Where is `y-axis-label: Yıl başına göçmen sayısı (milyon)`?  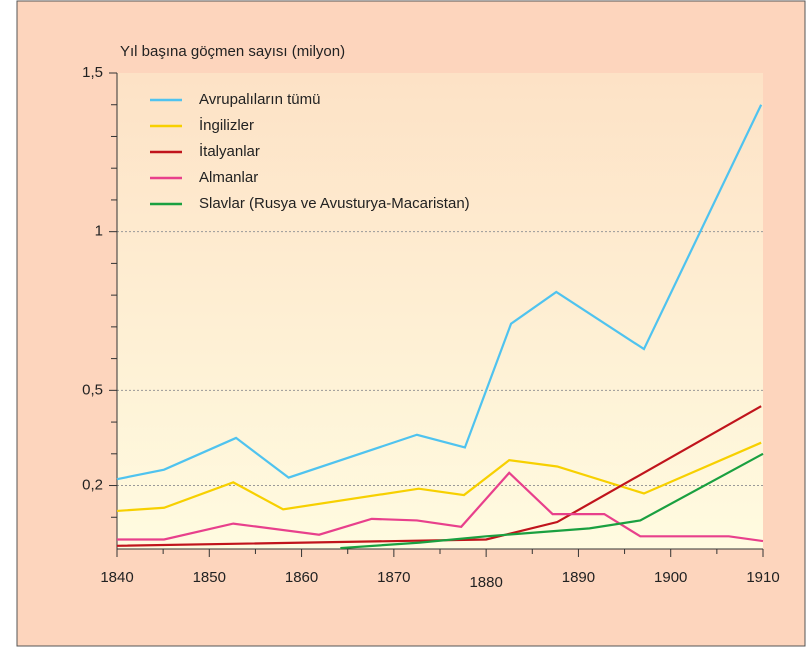 y-axis-label: Yıl başına göçmen sayısı (milyon) is located at coordinates (232, 51).